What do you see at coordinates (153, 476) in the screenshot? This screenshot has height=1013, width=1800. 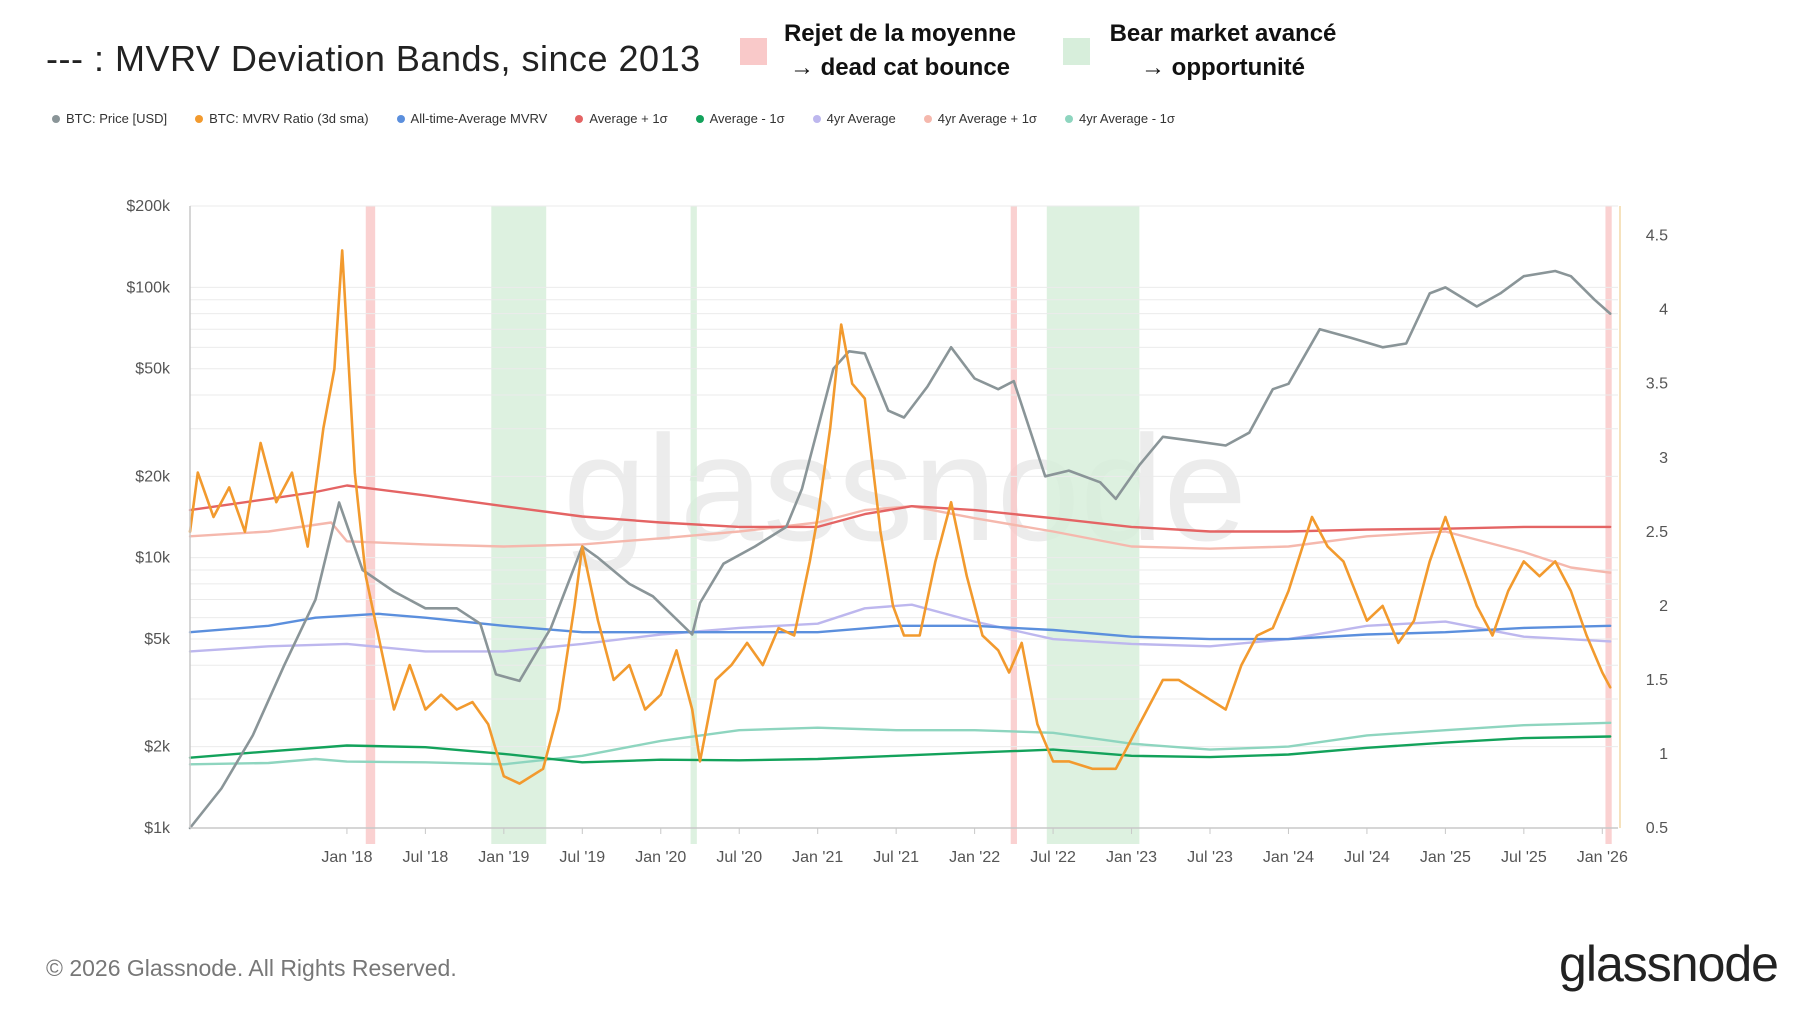 I see `y-left-tick-label: $20k` at bounding box center [153, 476].